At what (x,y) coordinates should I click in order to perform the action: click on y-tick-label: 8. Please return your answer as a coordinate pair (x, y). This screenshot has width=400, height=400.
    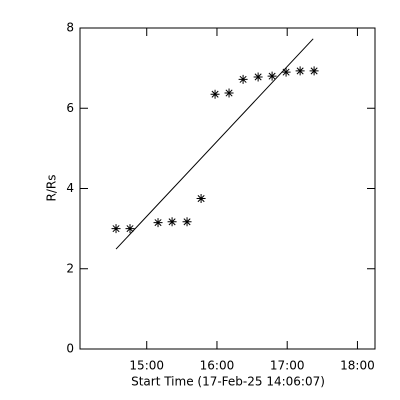
    Looking at the image, I should click on (70, 28).